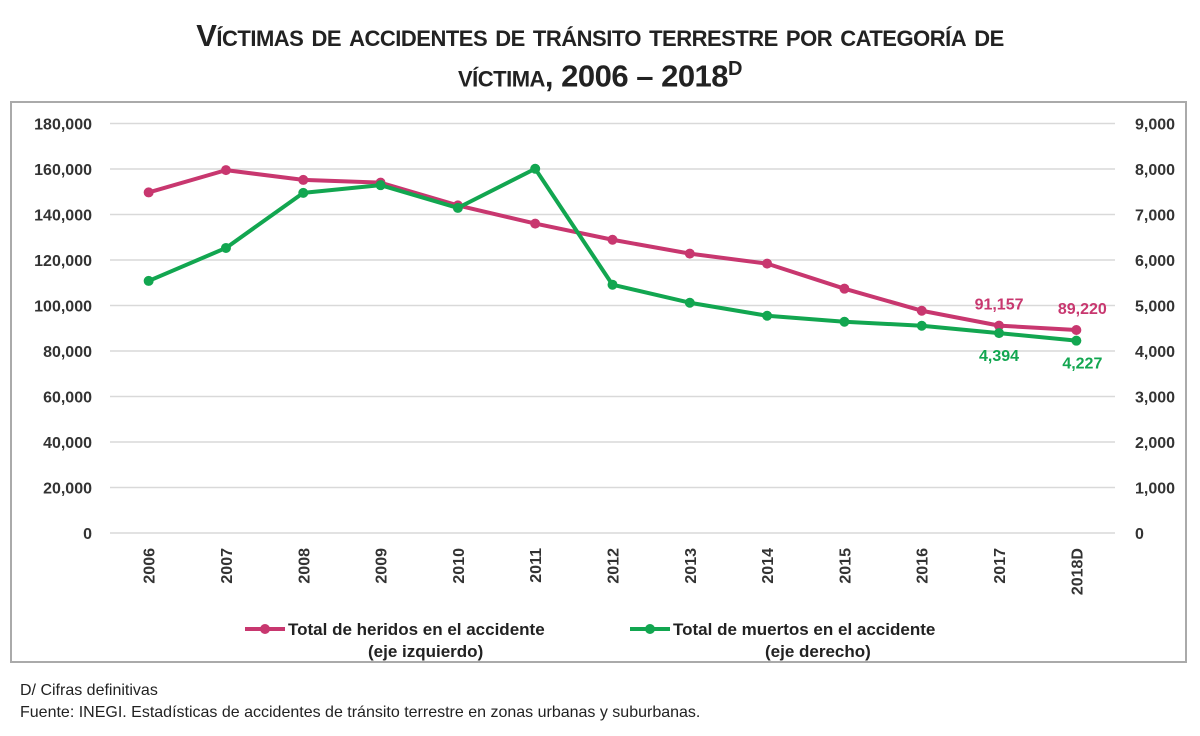 The width and height of the screenshot is (1200, 736). What do you see at coordinates (67, 489) in the screenshot?
I see `left-tick-label: 20,000` at bounding box center [67, 489].